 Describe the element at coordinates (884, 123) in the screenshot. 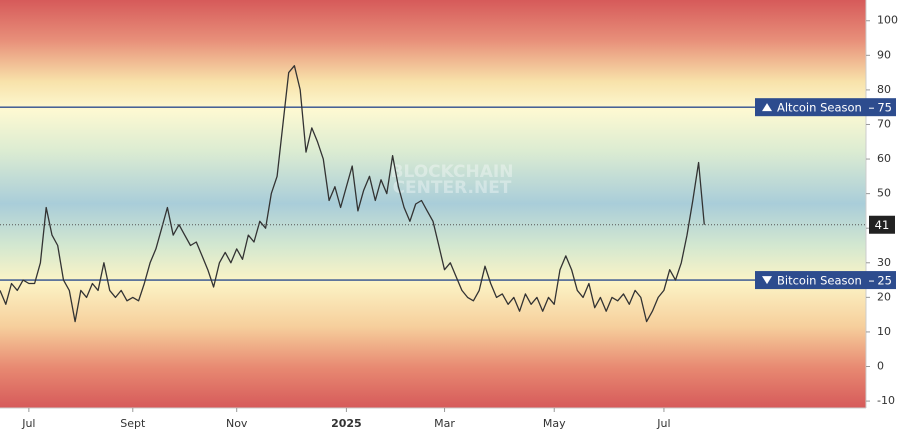

I see `y-tick-label: 70` at that location.